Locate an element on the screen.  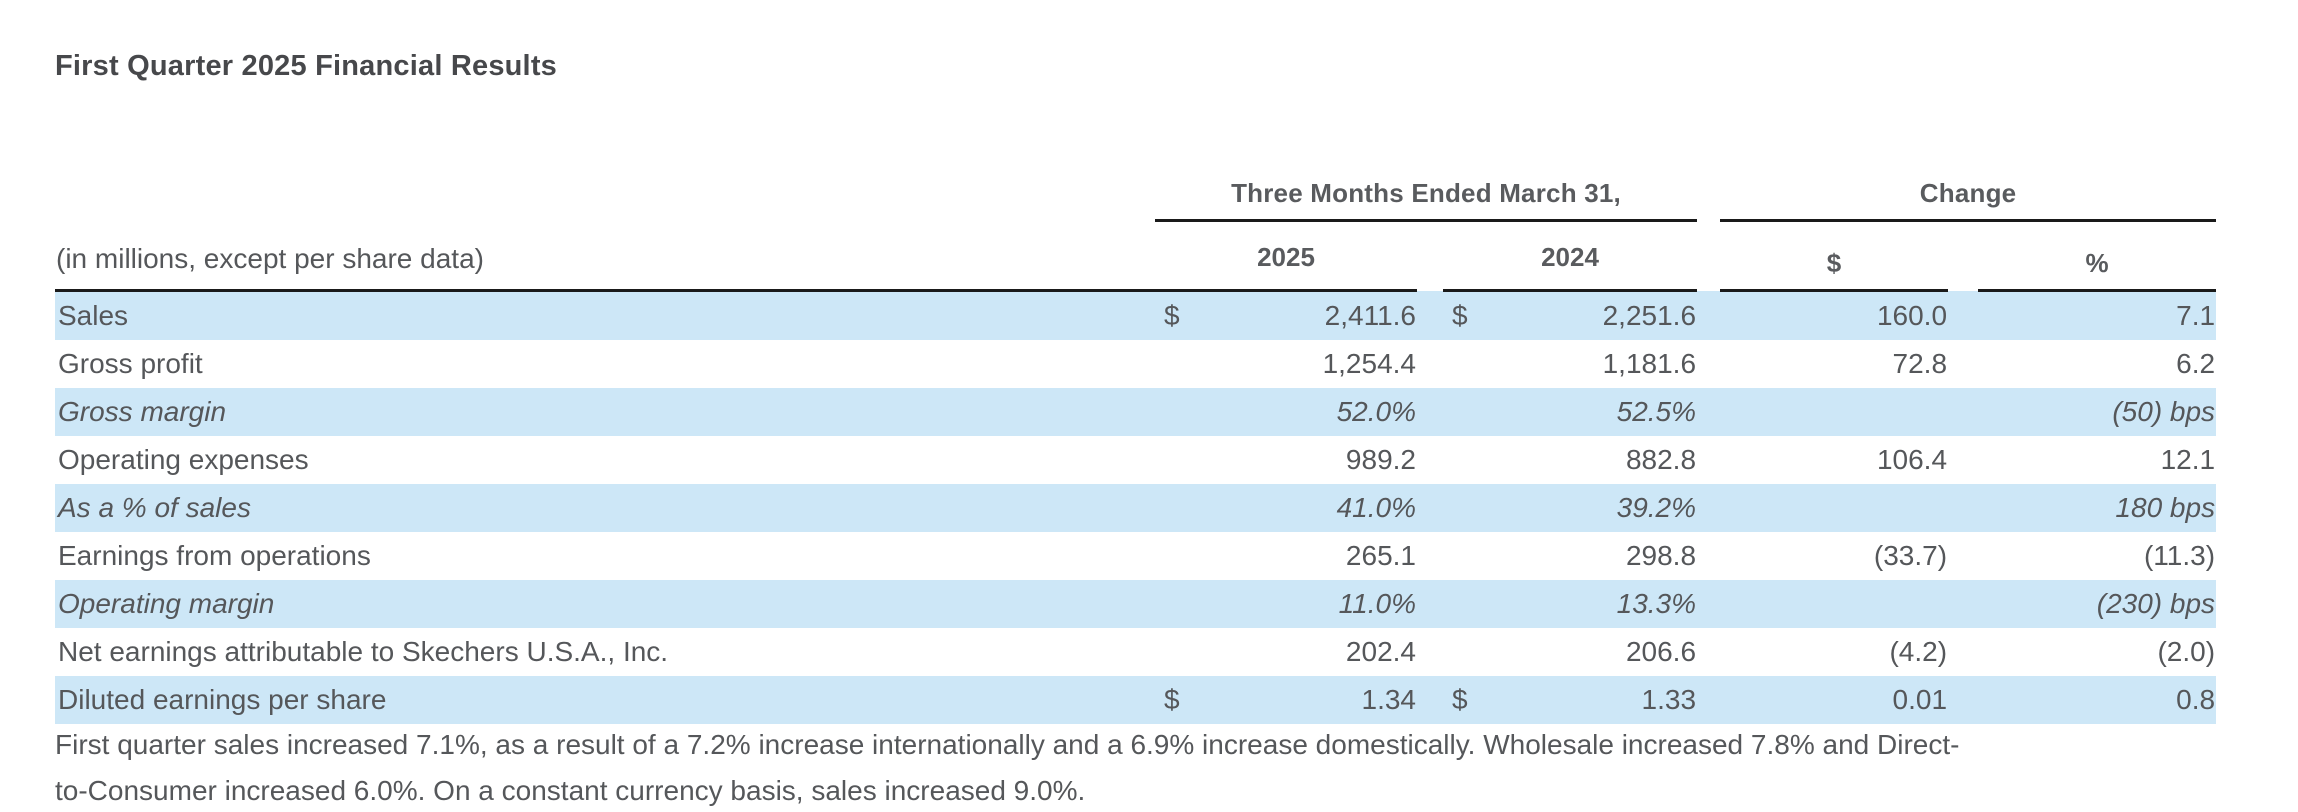
cell-value: 13.3% is located at coordinates (1656, 603).